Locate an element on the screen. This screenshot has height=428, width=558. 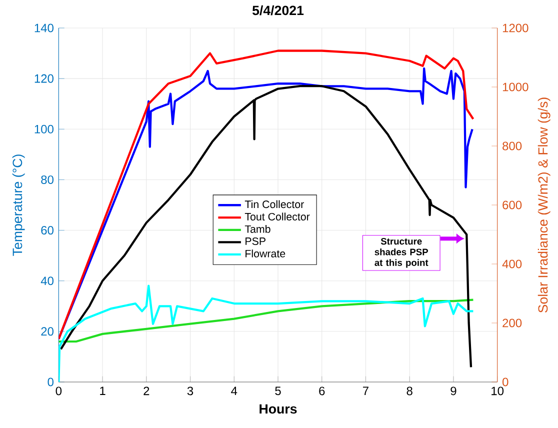
x-tick-label: 9 is located at coordinates (453, 391).